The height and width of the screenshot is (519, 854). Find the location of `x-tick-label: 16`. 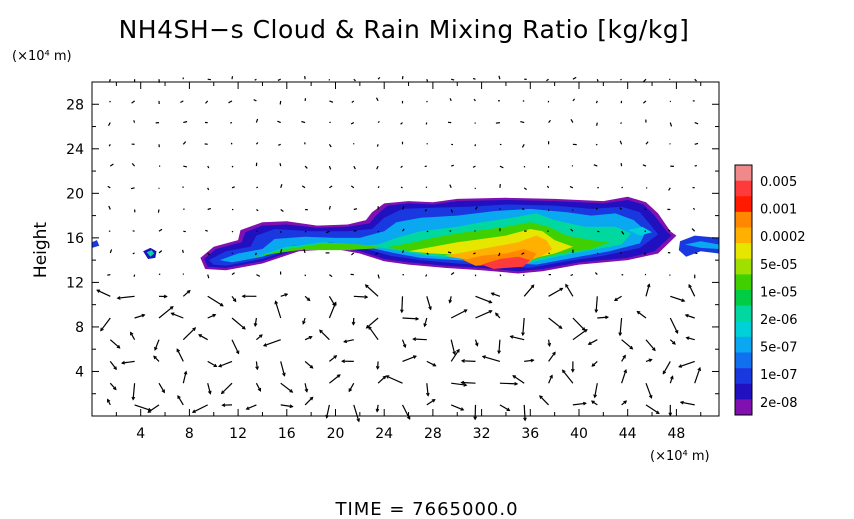

x-tick-label: 16 is located at coordinates (287, 434).